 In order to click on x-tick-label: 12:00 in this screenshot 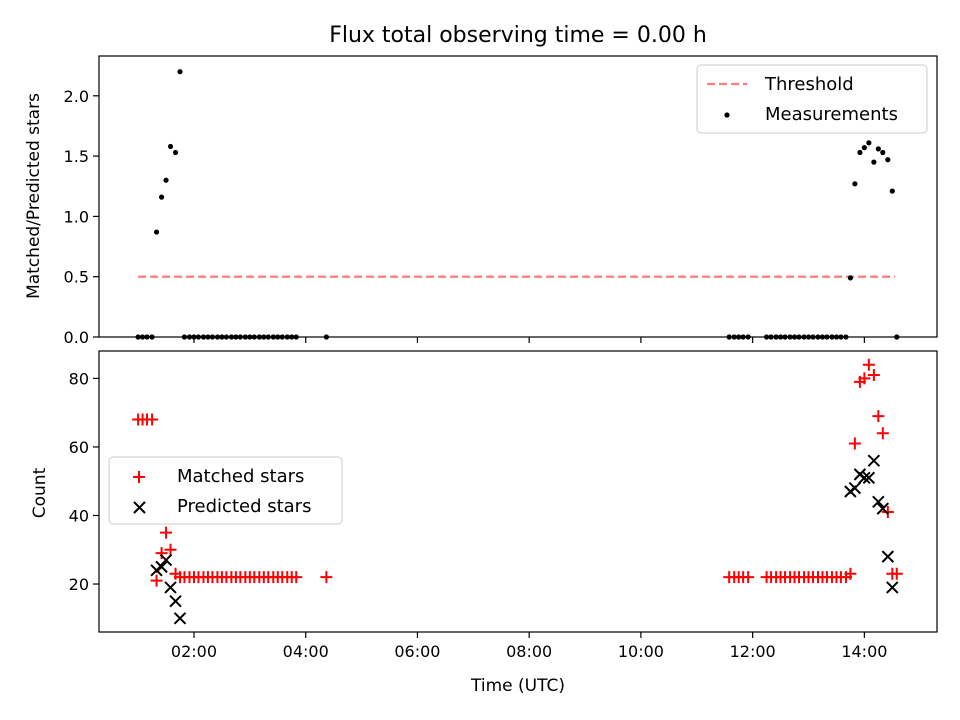, I will do `click(753, 651)`.